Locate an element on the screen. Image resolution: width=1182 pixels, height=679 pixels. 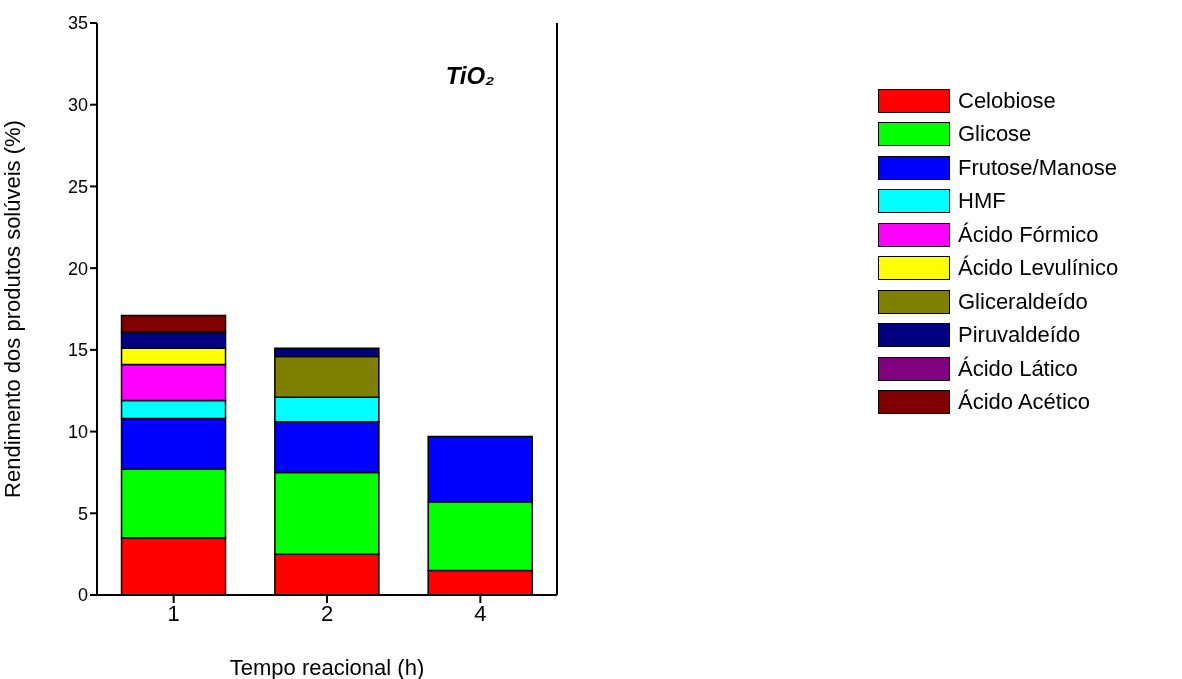
legend-label: HMF is located at coordinates (982, 201).